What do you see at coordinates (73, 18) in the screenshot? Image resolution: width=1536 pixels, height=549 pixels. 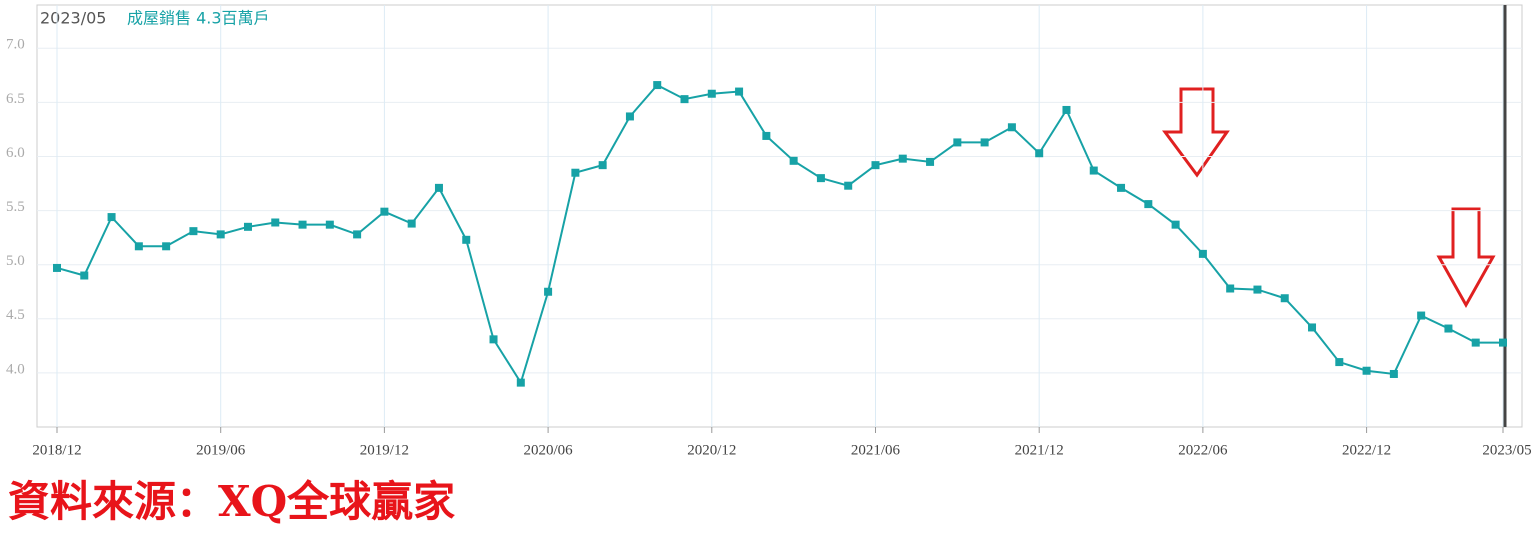 I see `chart-title: 2023/05` at bounding box center [73, 18].